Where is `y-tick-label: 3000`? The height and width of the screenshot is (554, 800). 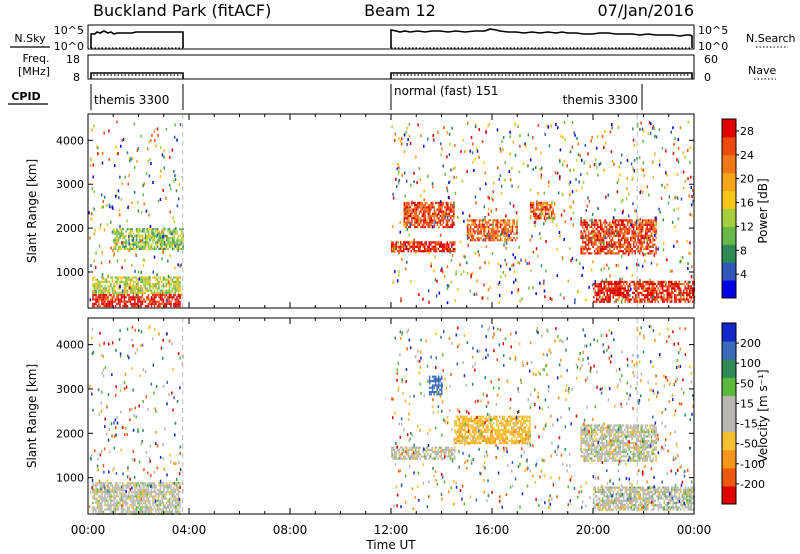
y-tick-label: 3000 is located at coordinates (70, 184).